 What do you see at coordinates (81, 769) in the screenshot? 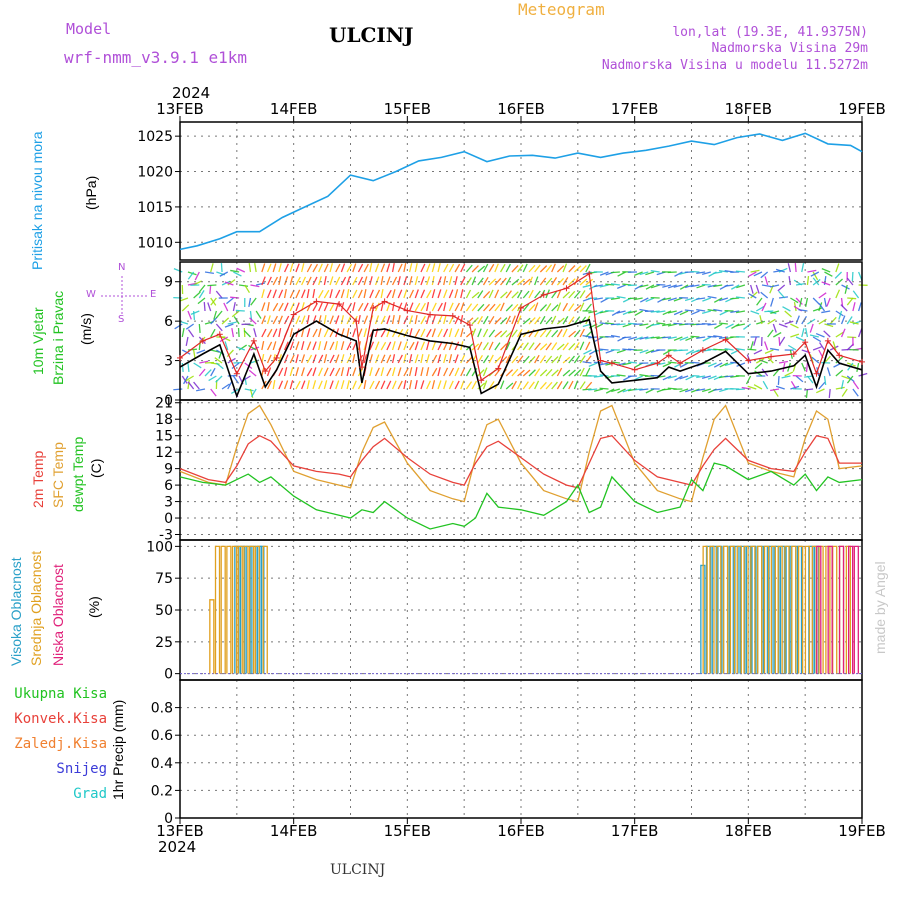
I see `precip-legend-snow: Snijeg` at bounding box center [81, 769].